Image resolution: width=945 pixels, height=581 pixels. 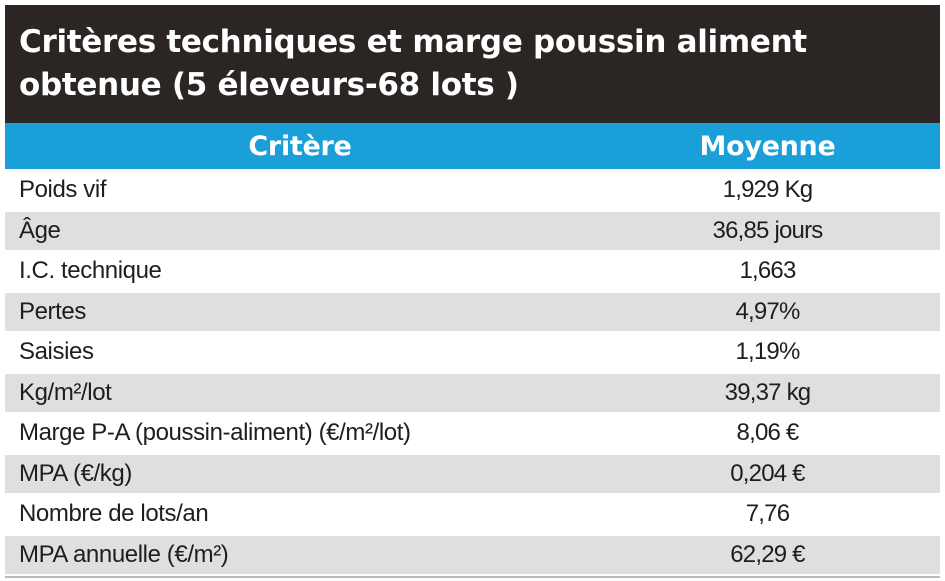 What do you see at coordinates (767, 352) in the screenshot?
I see `row-value: 1,19%` at bounding box center [767, 352].